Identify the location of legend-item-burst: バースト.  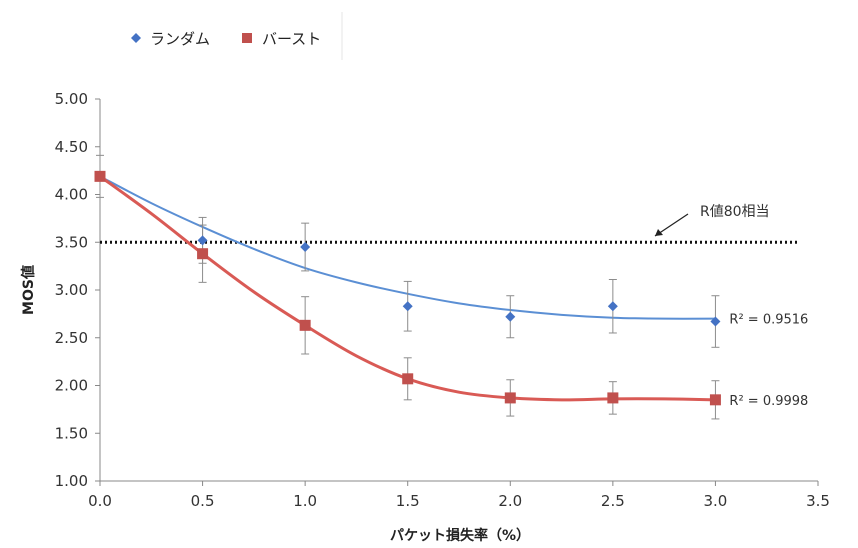
(281, 39).